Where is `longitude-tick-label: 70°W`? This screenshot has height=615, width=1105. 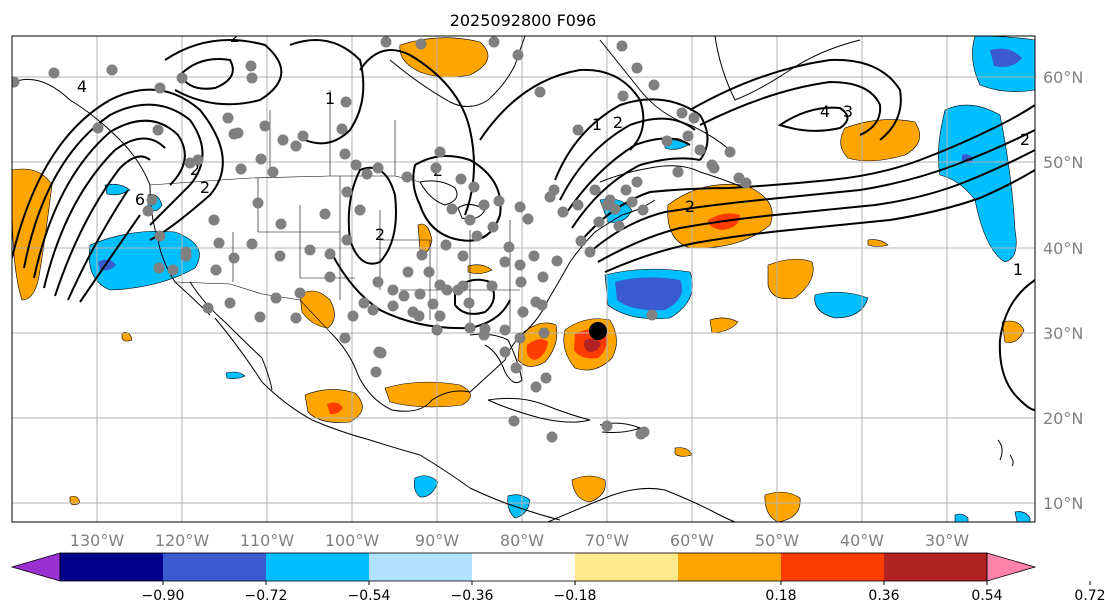
longitude-tick-label: 70°W is located at coordinates (607, 540).